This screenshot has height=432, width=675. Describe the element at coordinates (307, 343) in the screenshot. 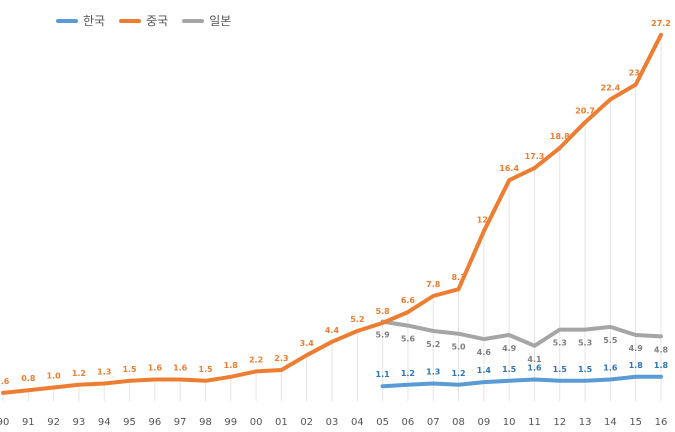

I see `data-label: 3.4` at that location.